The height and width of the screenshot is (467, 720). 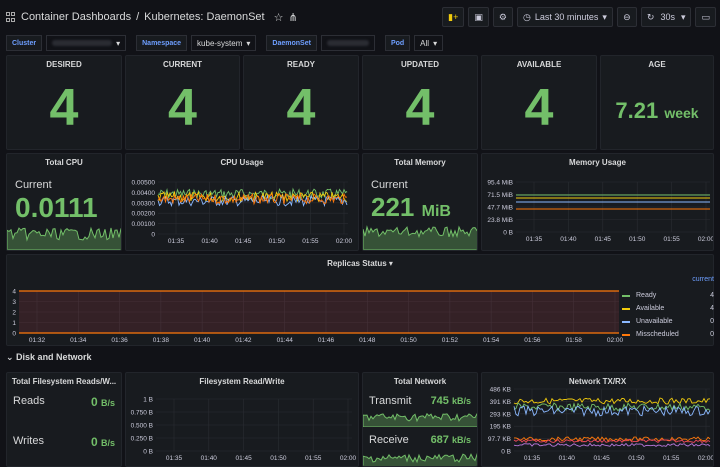 What do you see at coordinates (681, 113) in the screenshot?
I see `age-unit: week` at bounding box center [681, 113].